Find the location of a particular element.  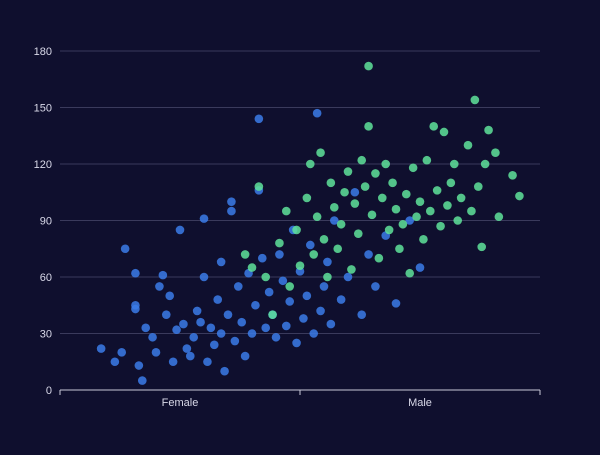

y-tick-label: 90 is located at coordinates (46, 222).